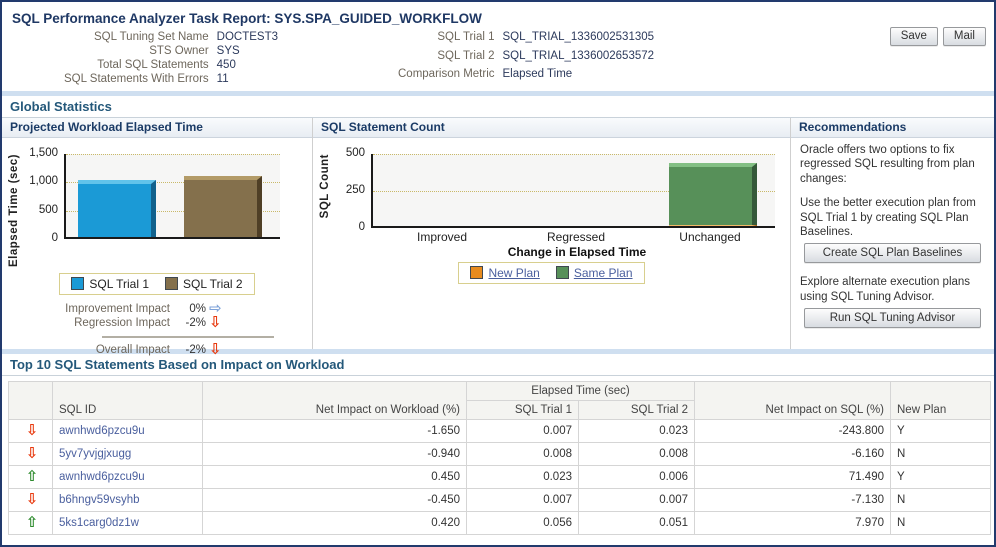  Describe the element at coordinates (913, 36) in the screenshot. I see `save-button: Save` at that location.